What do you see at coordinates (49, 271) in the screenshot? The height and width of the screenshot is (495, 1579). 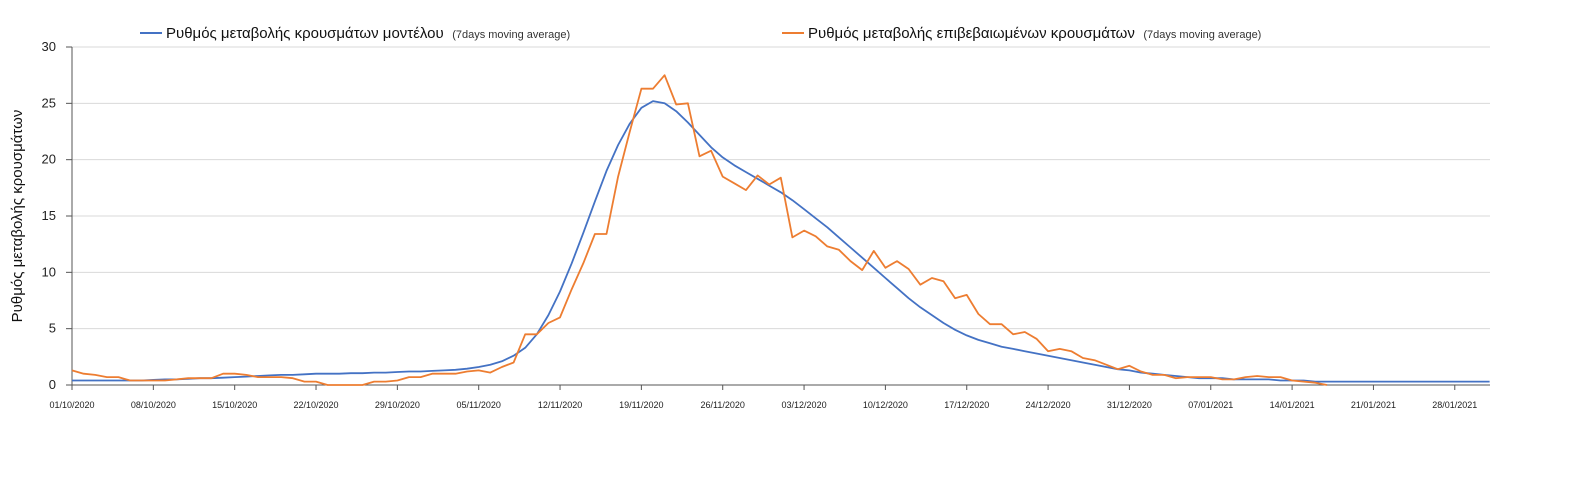 I see `y-tick-label: 10` at bounding box center [49, 271].